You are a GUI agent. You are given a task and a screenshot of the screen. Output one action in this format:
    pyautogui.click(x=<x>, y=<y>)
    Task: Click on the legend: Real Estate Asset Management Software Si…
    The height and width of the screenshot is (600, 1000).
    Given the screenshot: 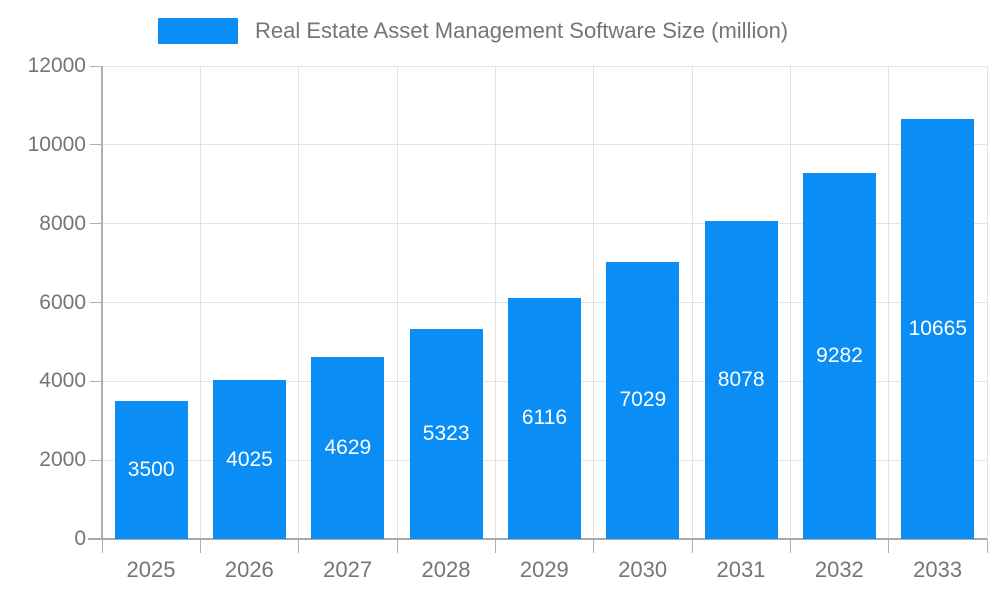 What is the action you would take?
    pyautogui.click(x=473, y=31)
    